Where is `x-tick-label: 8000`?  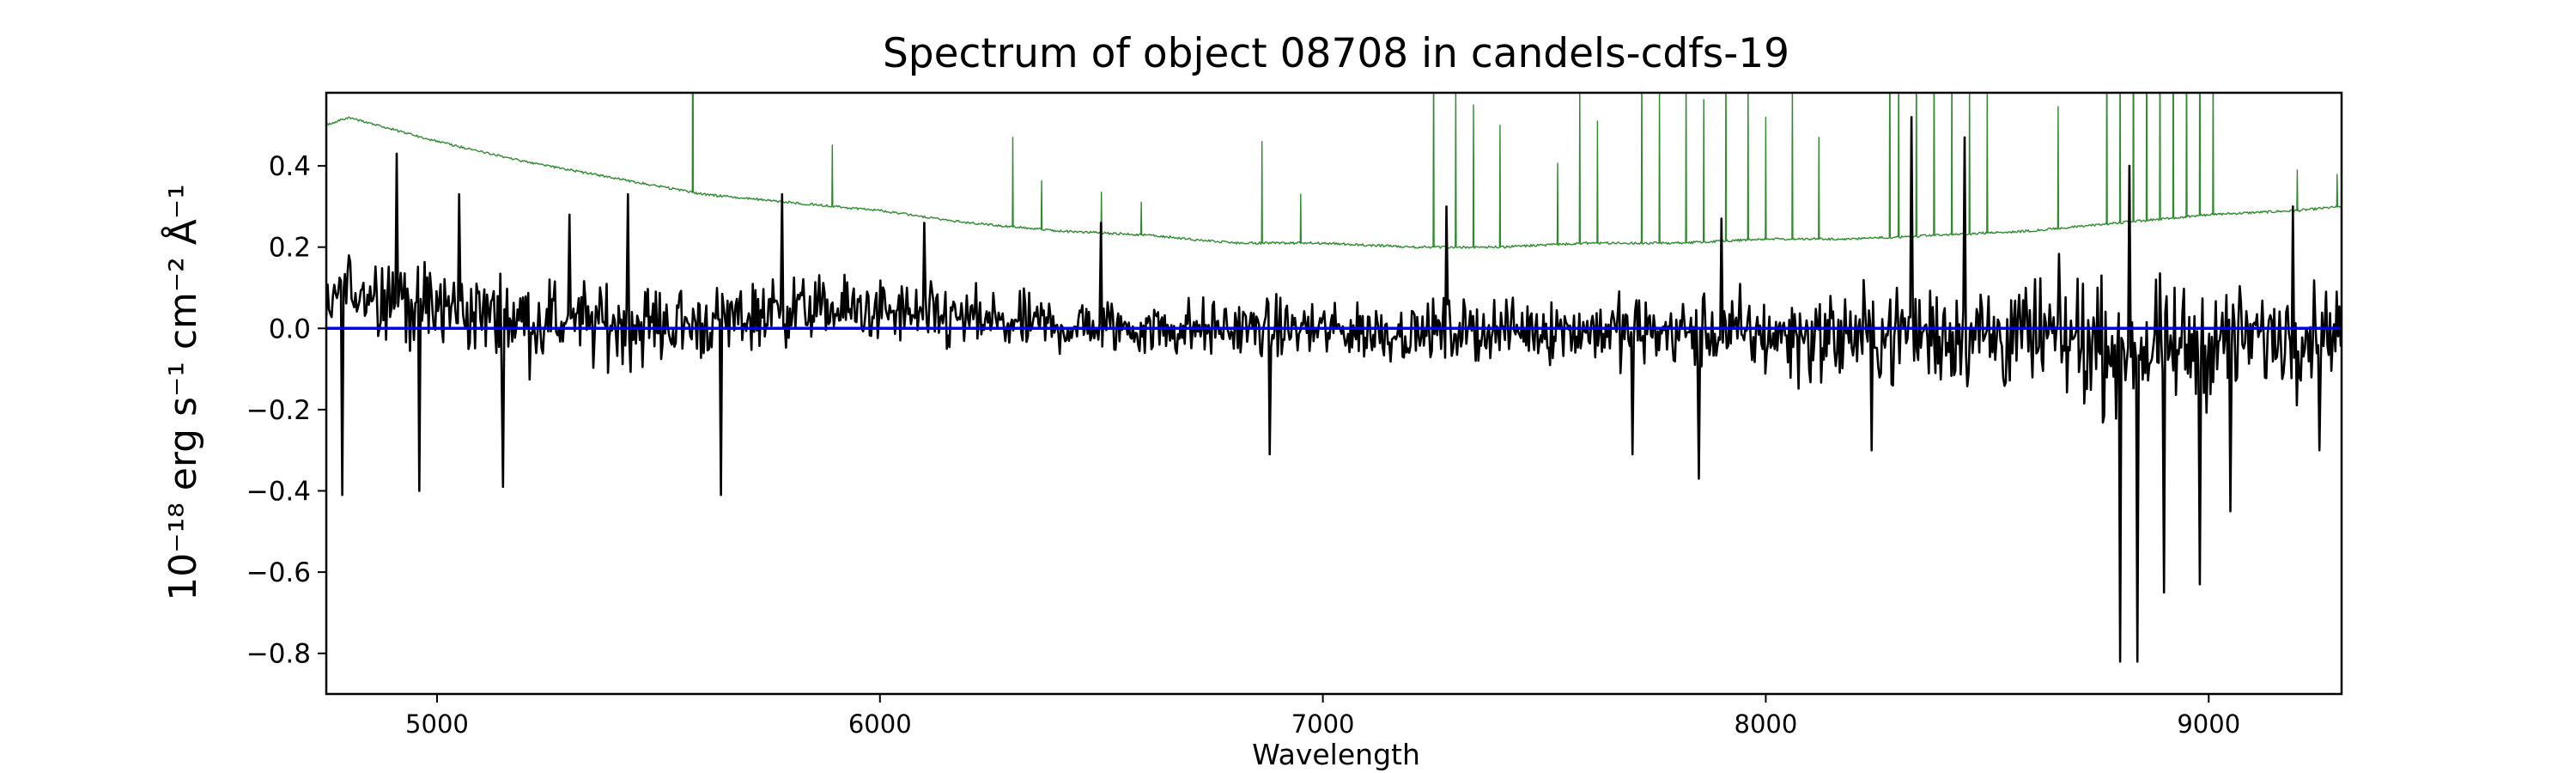
x-tick-label: 8000 is located at coordinates (1767, 724).